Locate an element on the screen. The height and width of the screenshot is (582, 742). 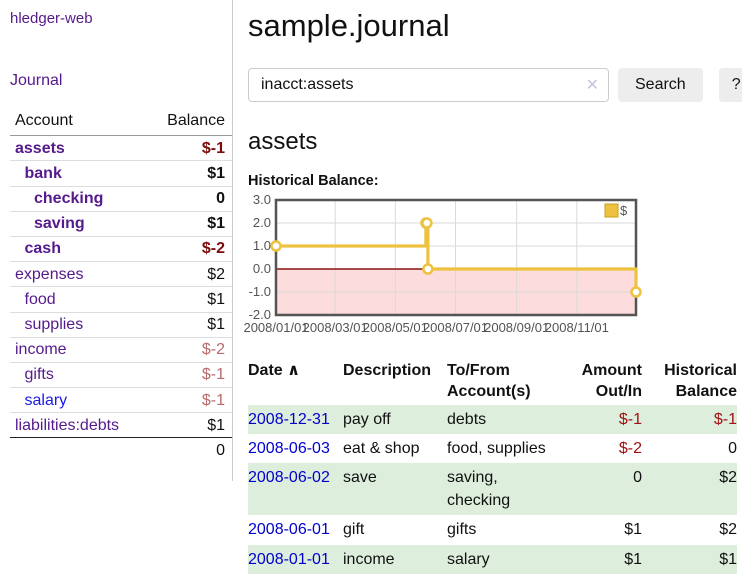
transaction-date-link: 2008-06-01 is located at coordinates (289, 530).